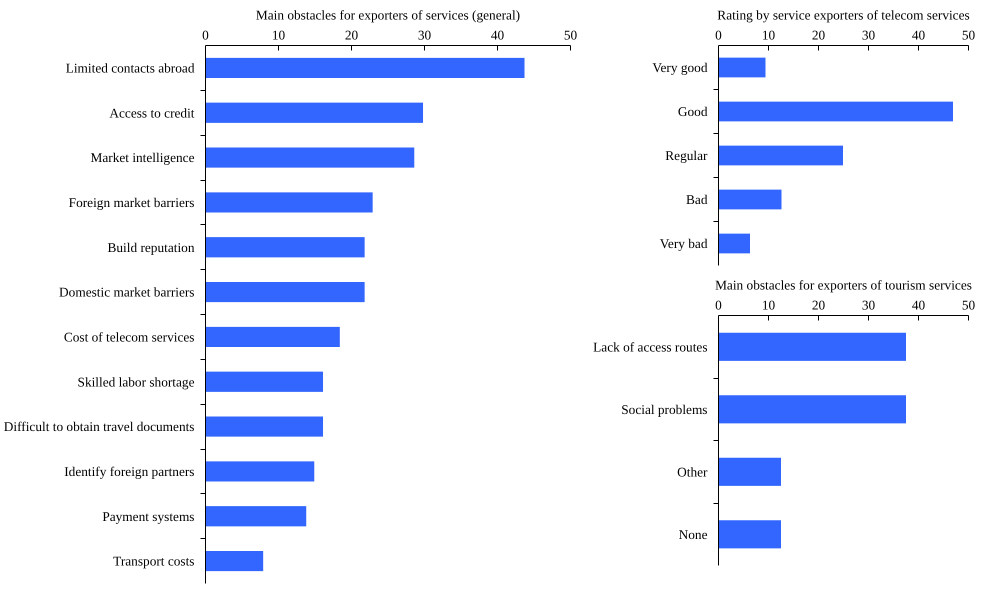 The height and width of the screenshot is (590, 990). What do you see at coordinates (142, 158) in the screenshot?
I see `y-tick-label: Market intelligence` at bounding box center [142, 158].